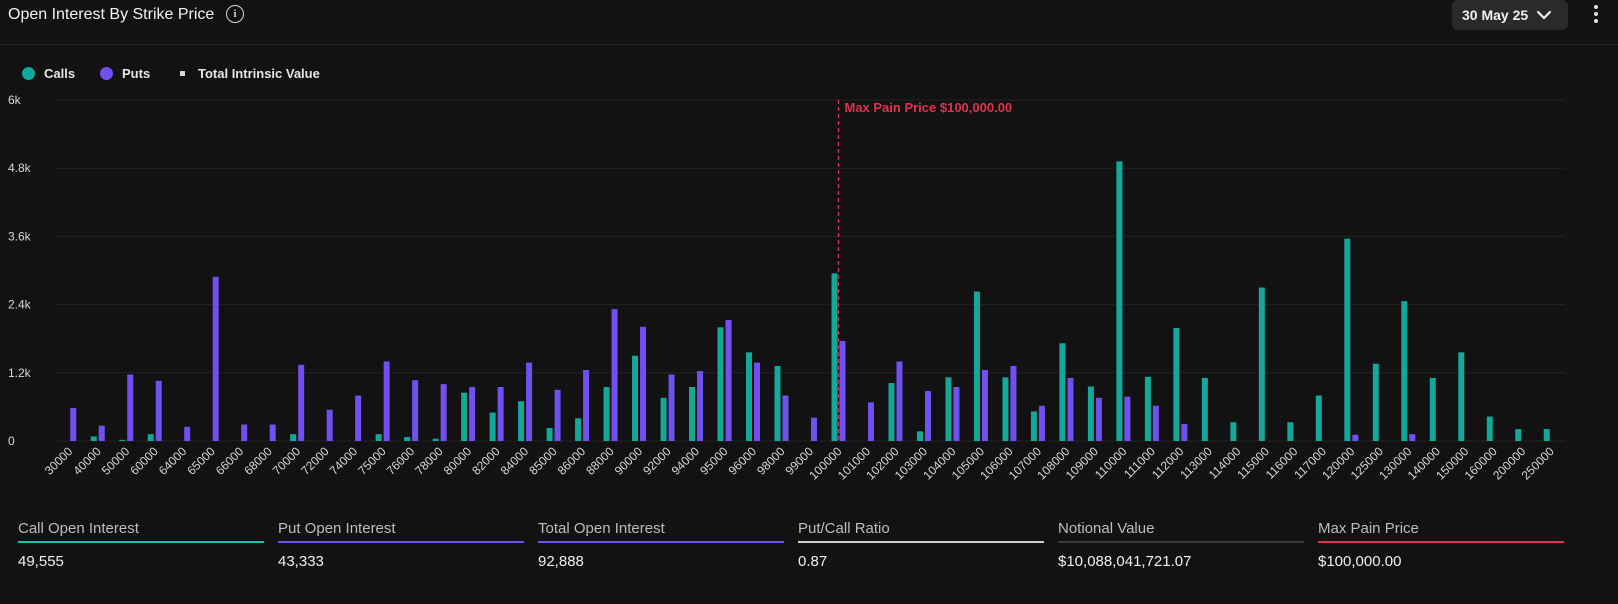  What do you see at coordinates (230, 461) in the screenshot?
I see `x-tick-label: 66000` at bounding box center [230, 461].